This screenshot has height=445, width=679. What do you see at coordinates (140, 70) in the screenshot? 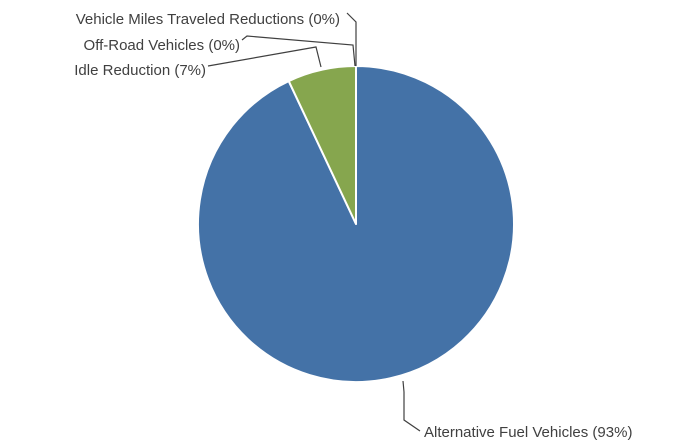
I see `data-label: Idle Reduction (7%)` at bounding box center [140, 70].